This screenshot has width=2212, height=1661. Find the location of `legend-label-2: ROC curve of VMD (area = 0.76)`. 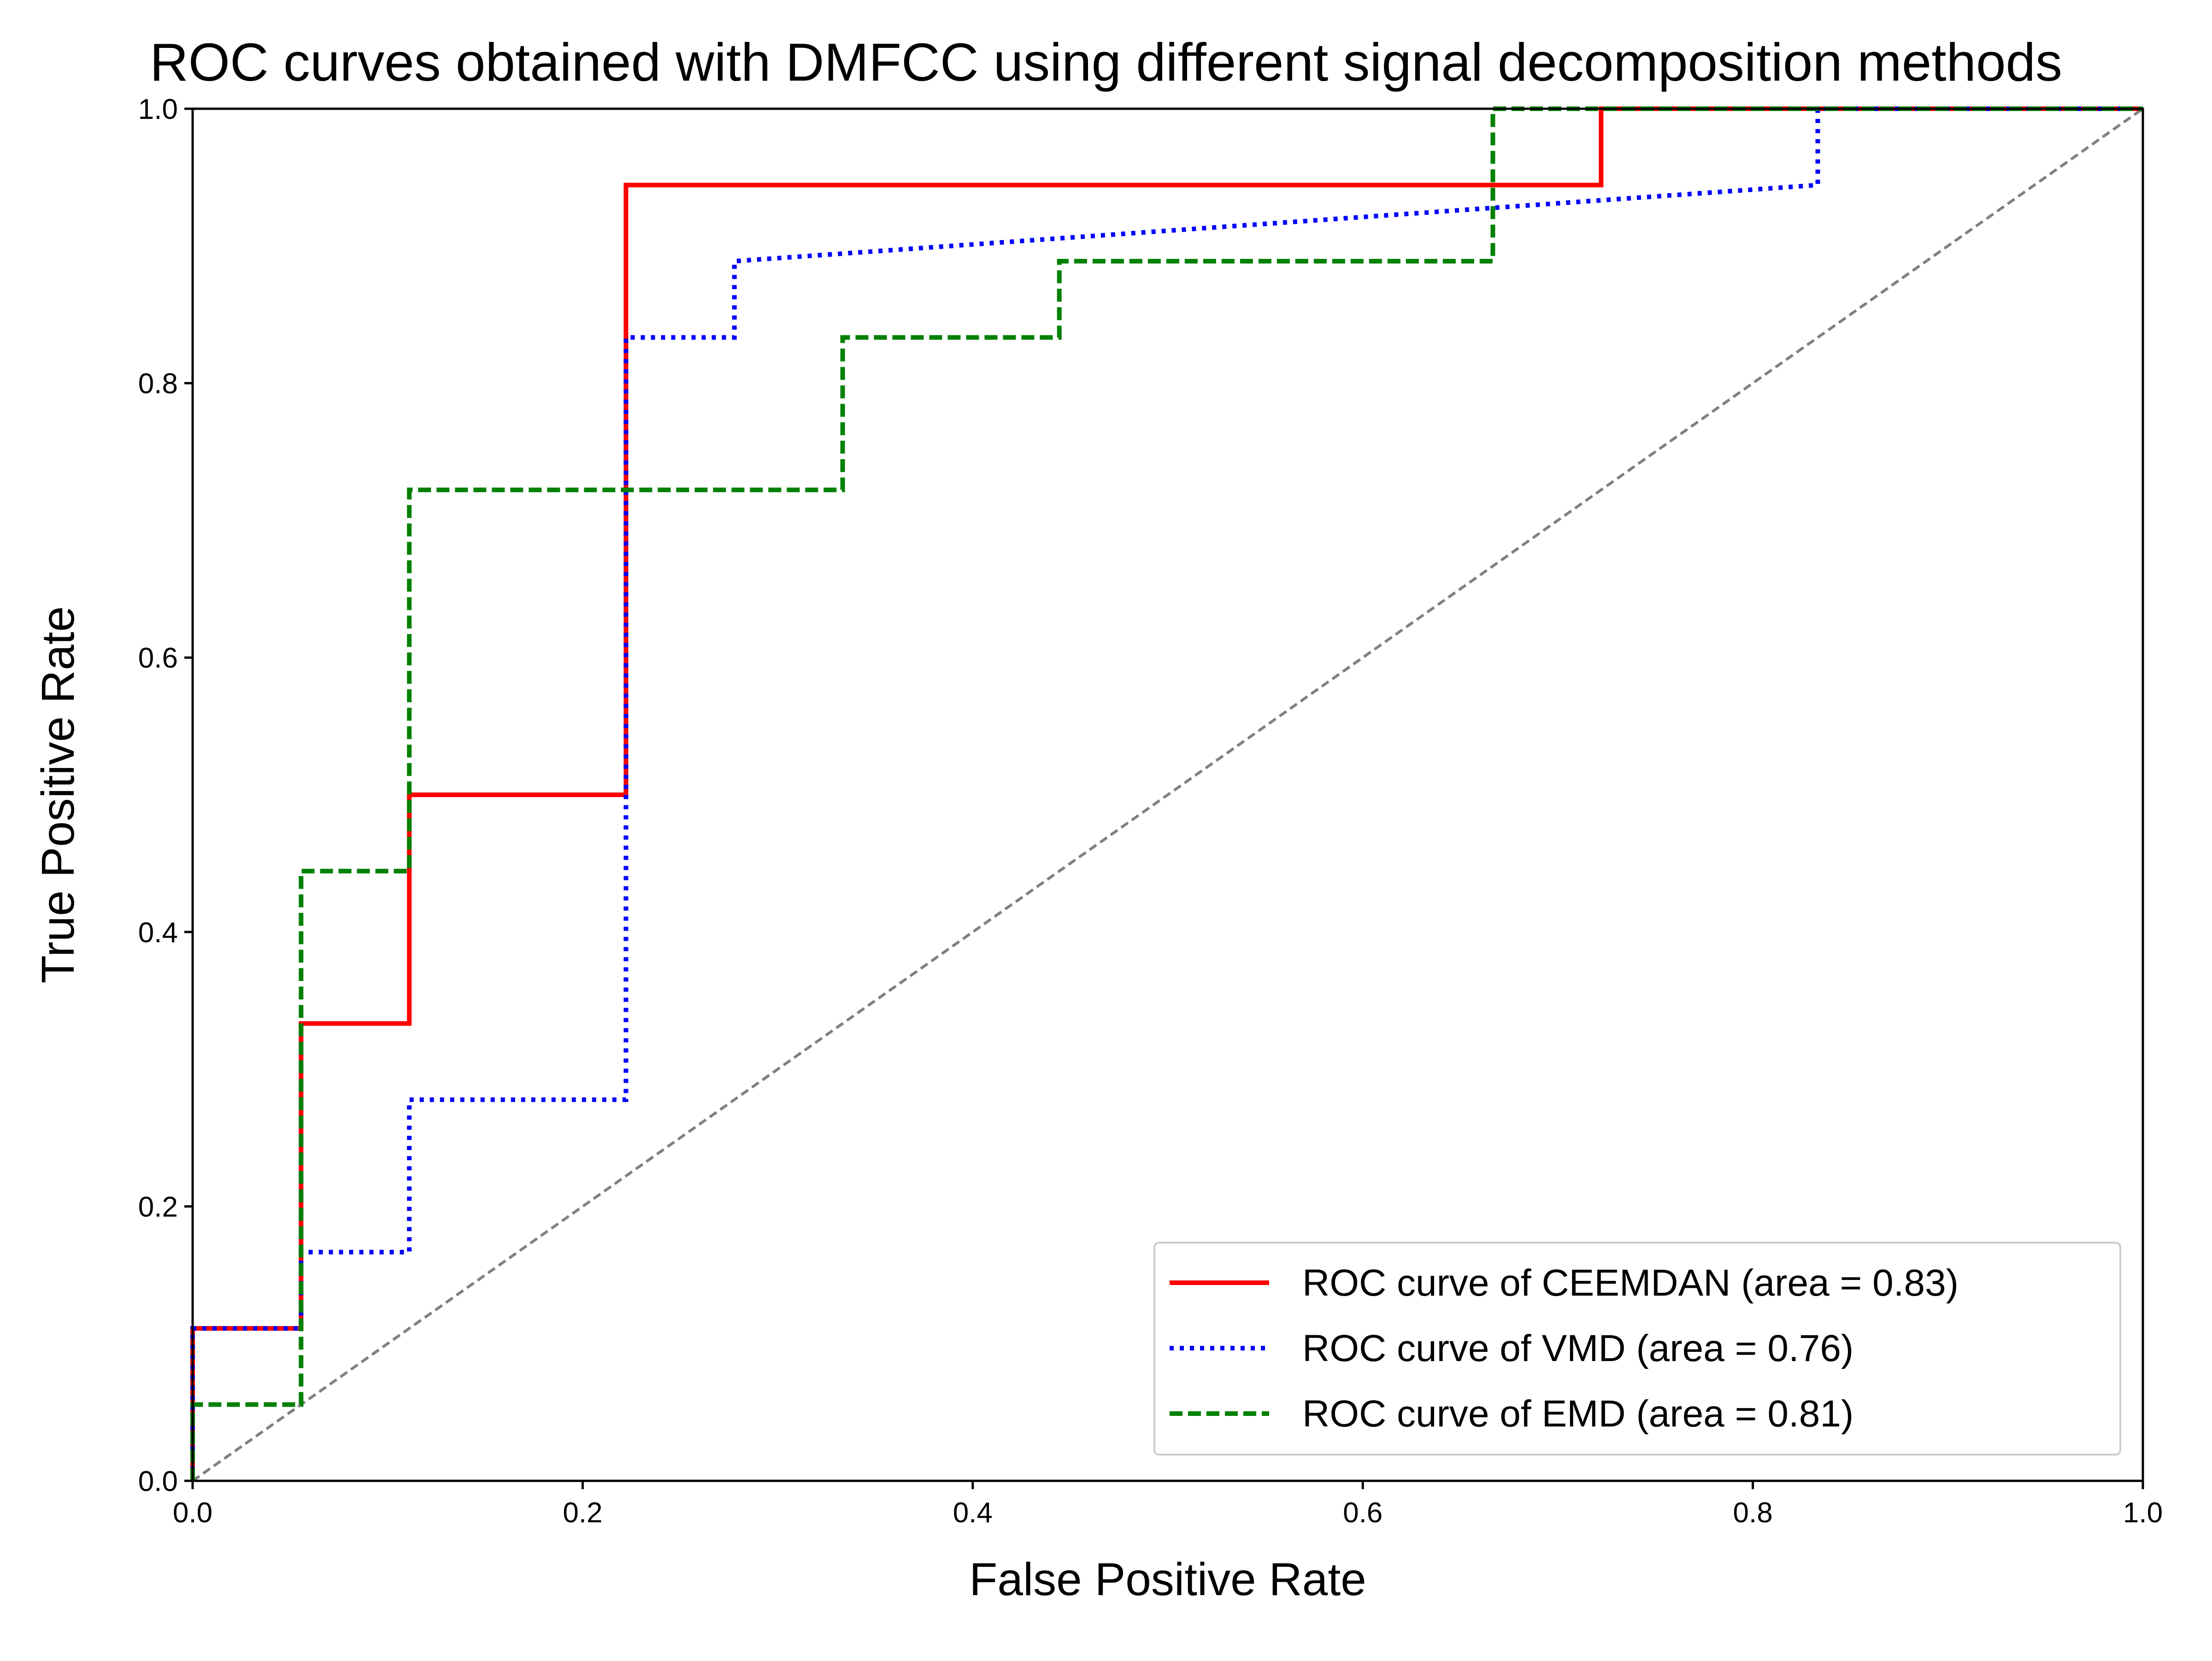

legend-label-2: ROC curve of VMD (area = 0.76) is located at coordinates (1577, 1348).